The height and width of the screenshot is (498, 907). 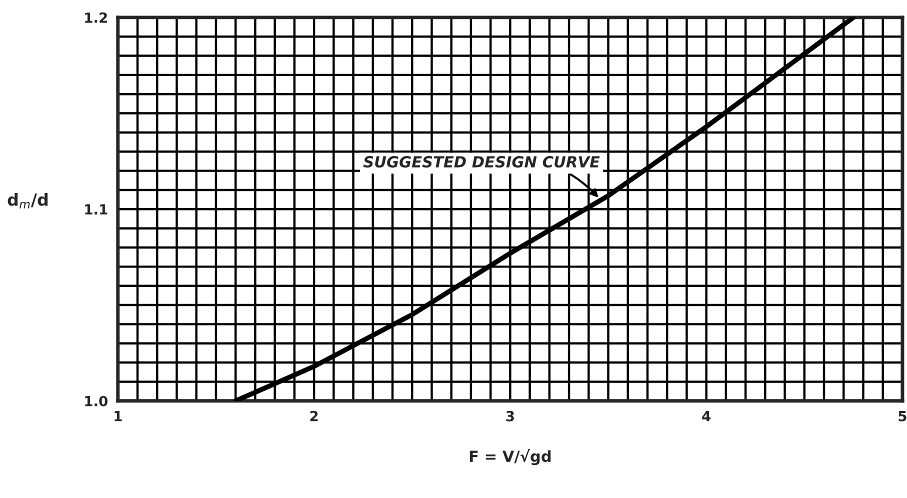 What do you see at coordinates (96, 209) in the screenshot?
I see `y-tick-label: 1.1` at bounding box center [96, 209].